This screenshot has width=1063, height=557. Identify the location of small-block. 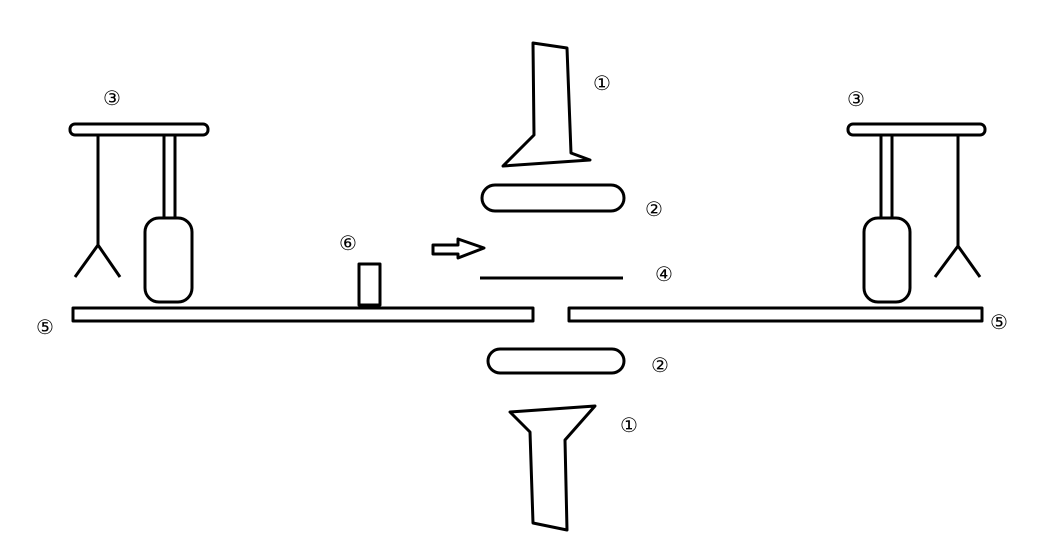
(369, 284).